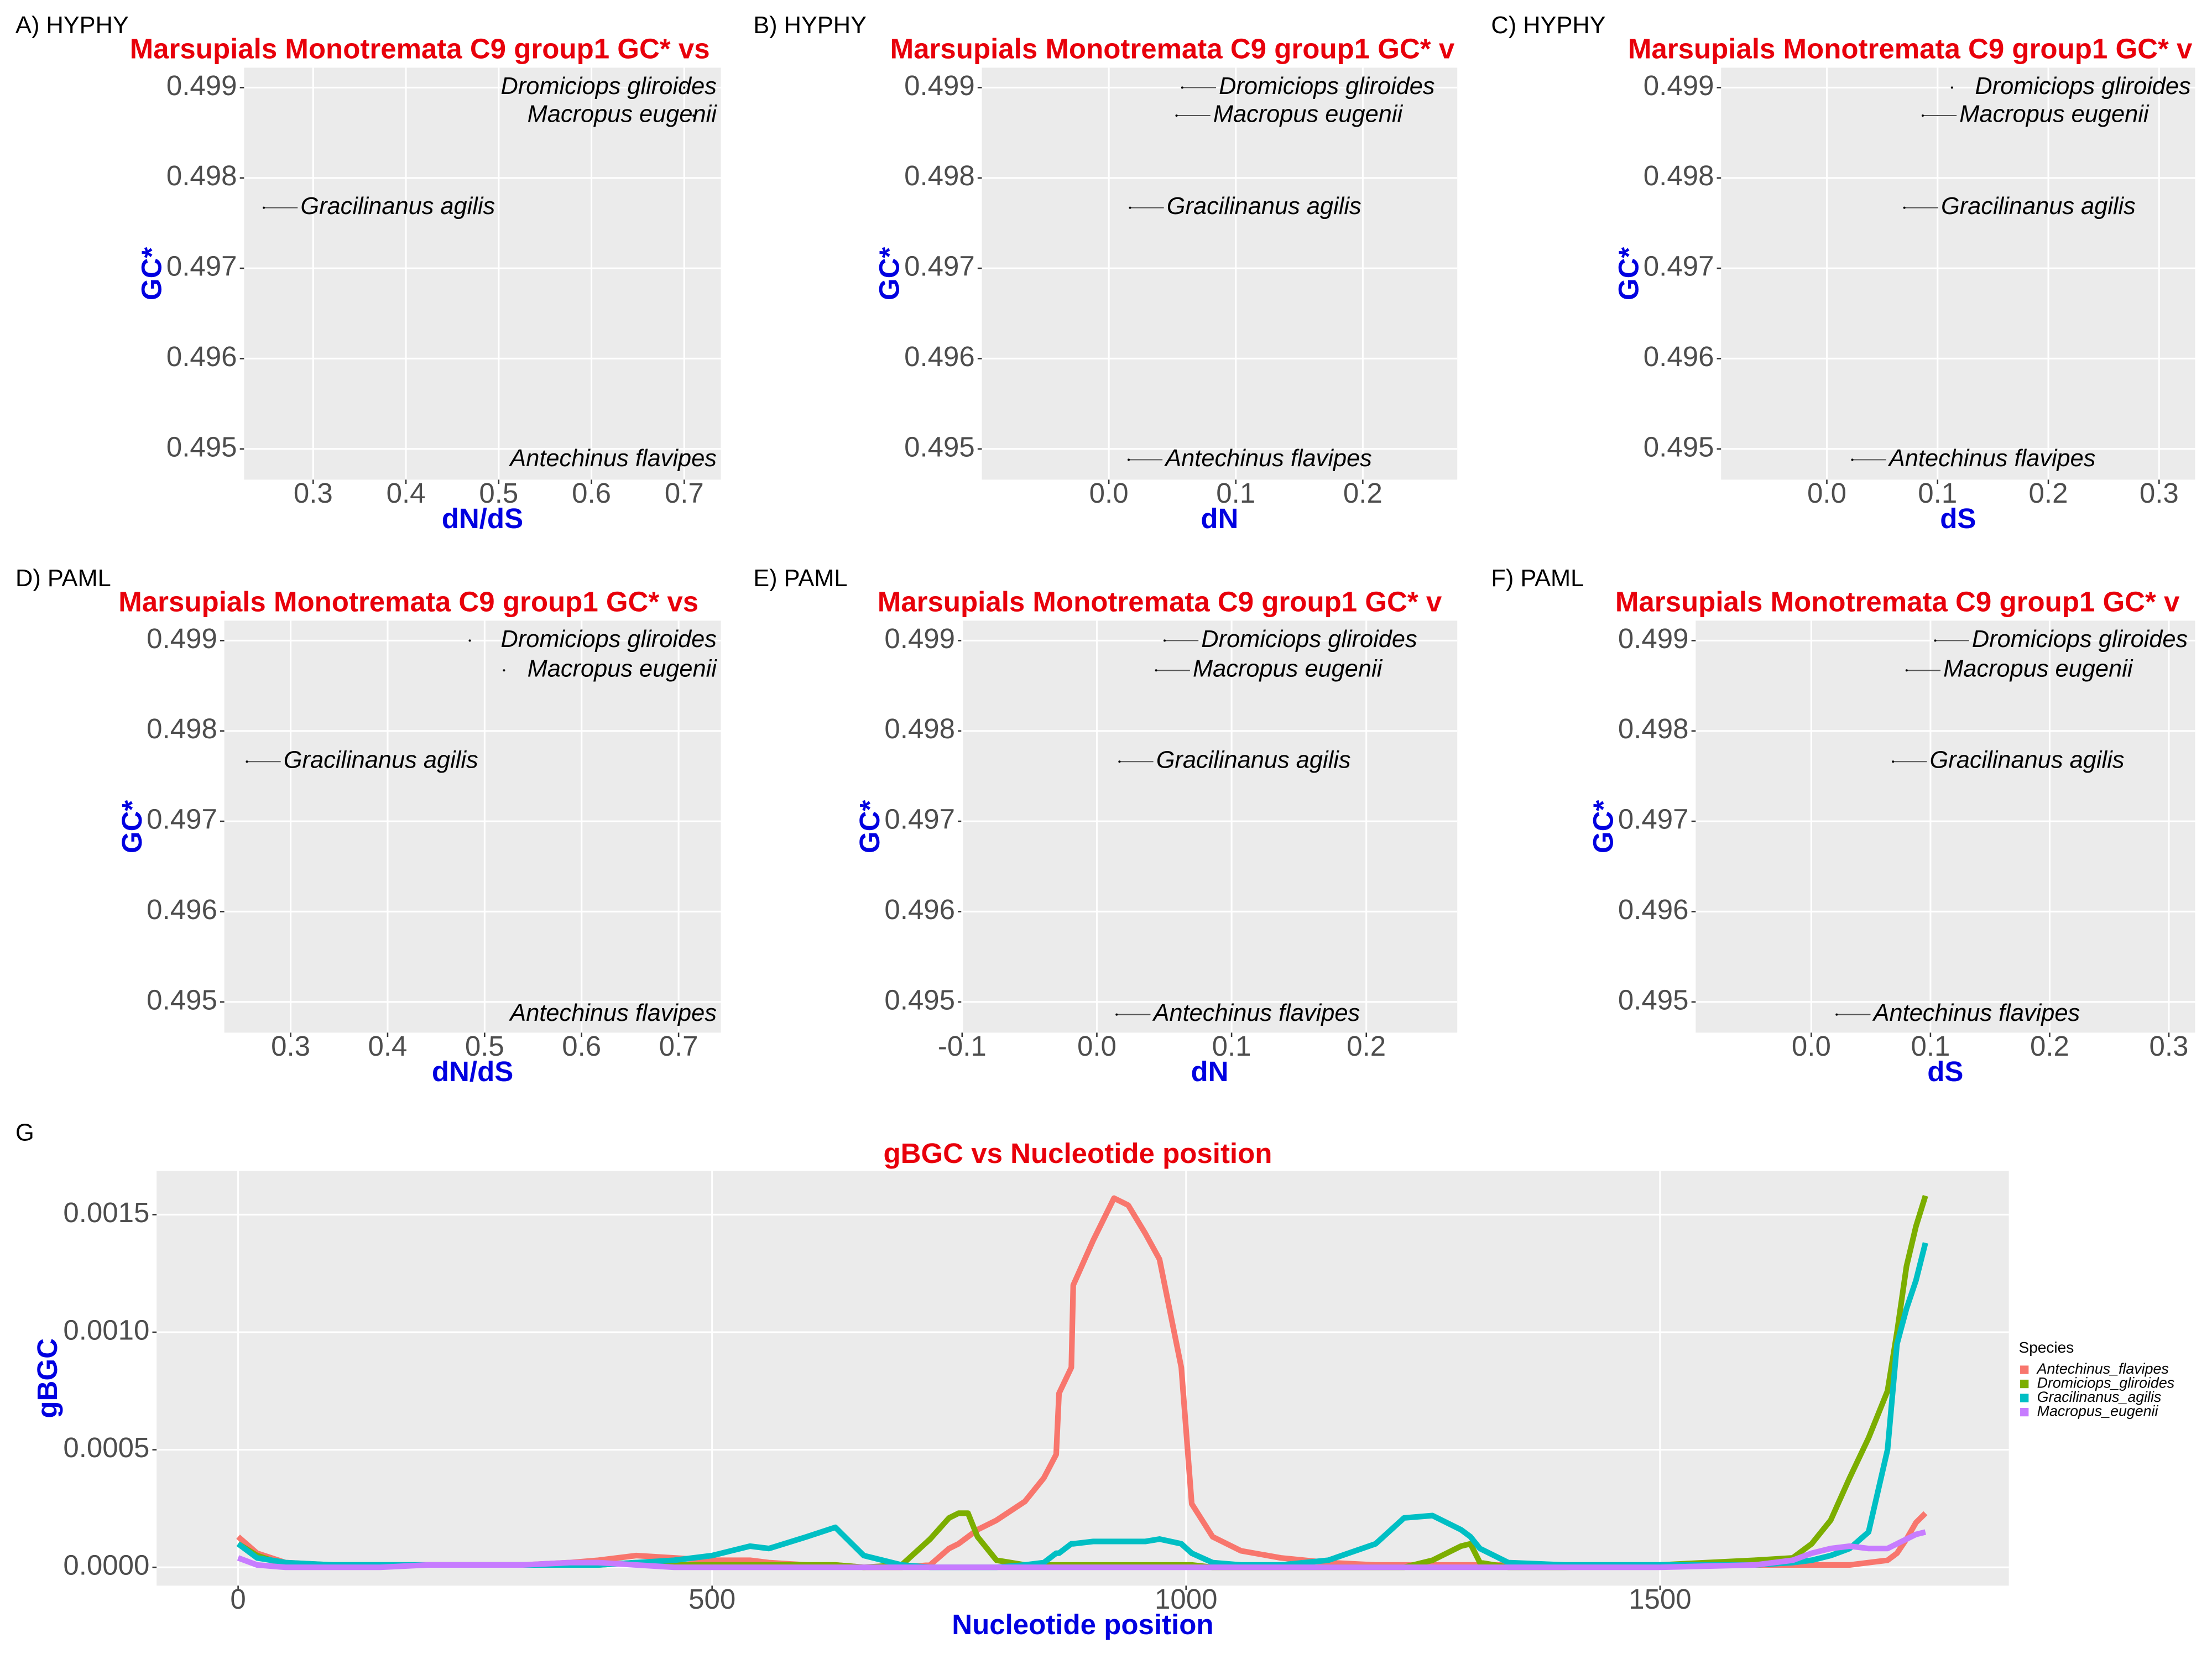  I want to click on series-line, so click(1082, 1550).